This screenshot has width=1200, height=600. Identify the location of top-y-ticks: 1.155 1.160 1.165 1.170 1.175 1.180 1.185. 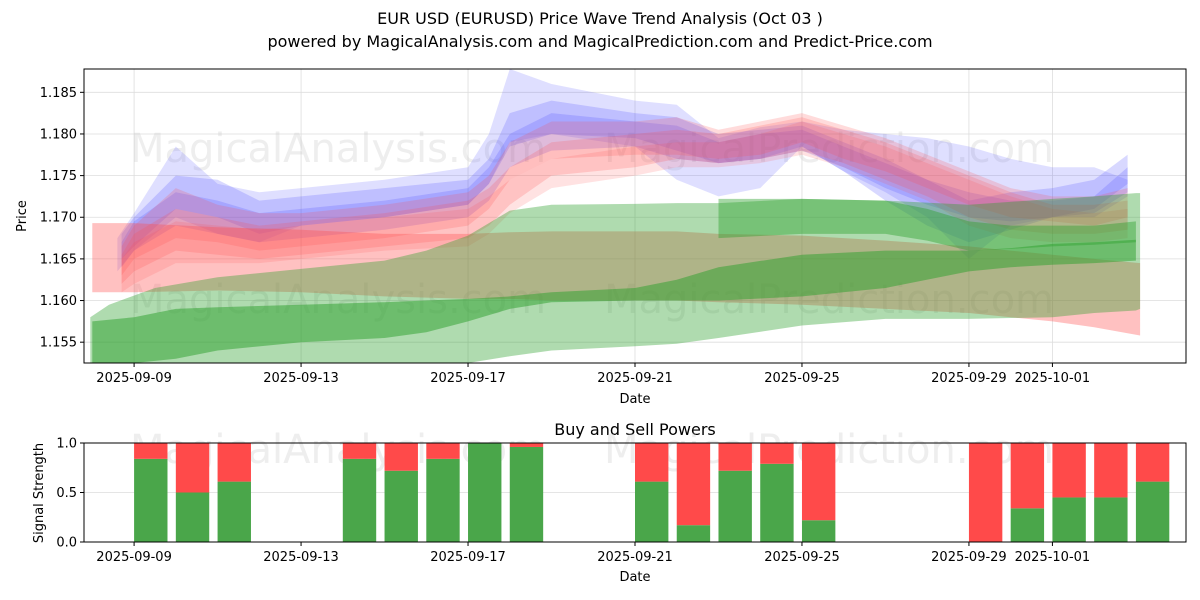
(62, 218).